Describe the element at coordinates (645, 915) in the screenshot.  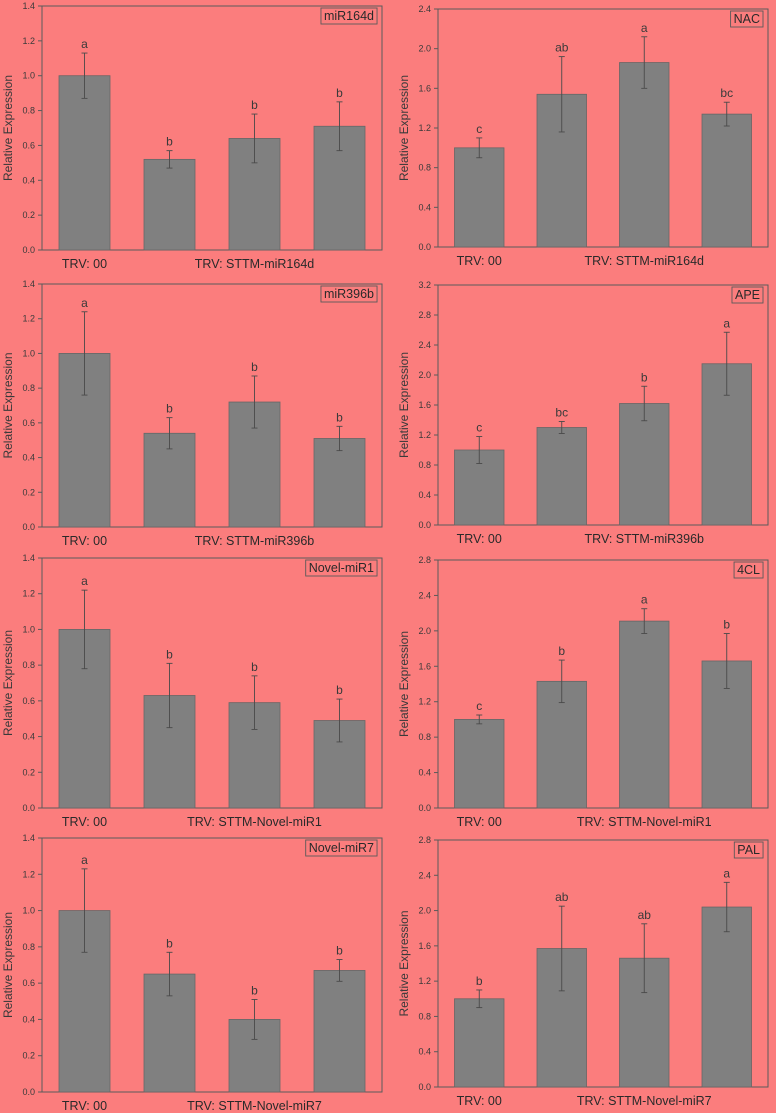
I see `significance-letter-3: ab` at that location.